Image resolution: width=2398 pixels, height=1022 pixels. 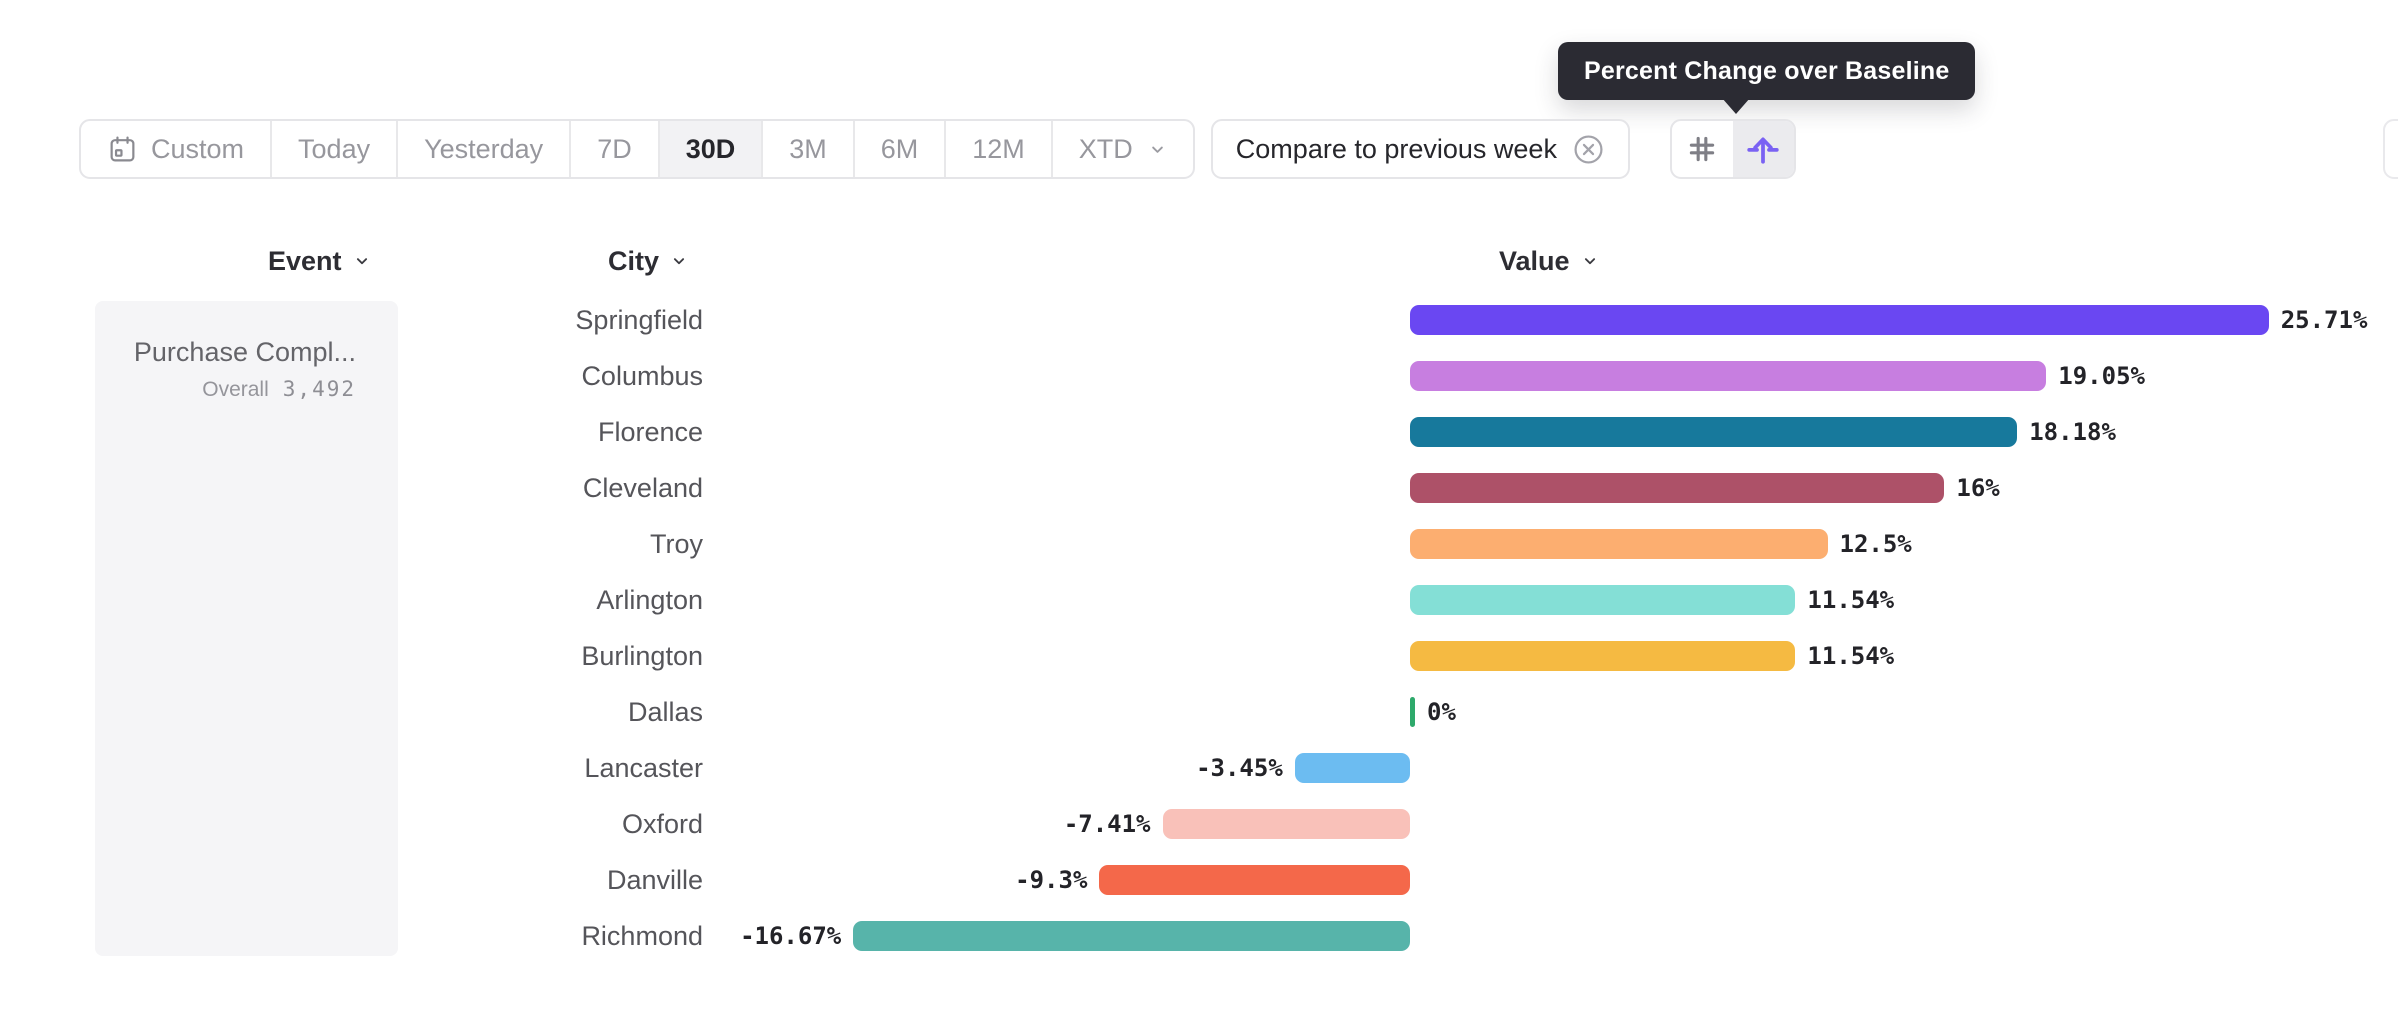 I want to click on date-range-yesterday: Yesterday, so click(x=485, y=149).